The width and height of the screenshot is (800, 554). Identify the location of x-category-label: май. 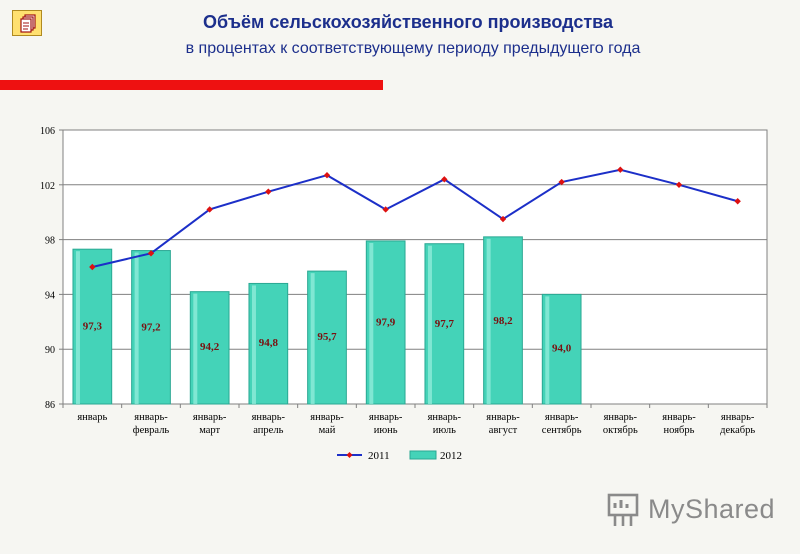
(327, 430).